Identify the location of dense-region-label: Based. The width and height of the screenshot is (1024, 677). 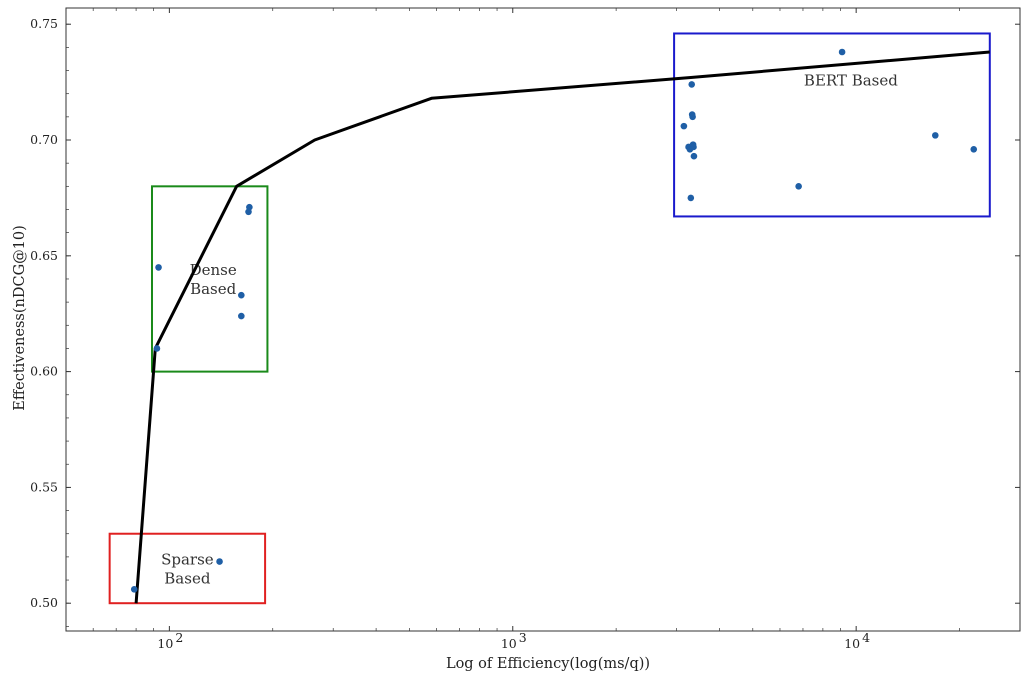
(213, 289).